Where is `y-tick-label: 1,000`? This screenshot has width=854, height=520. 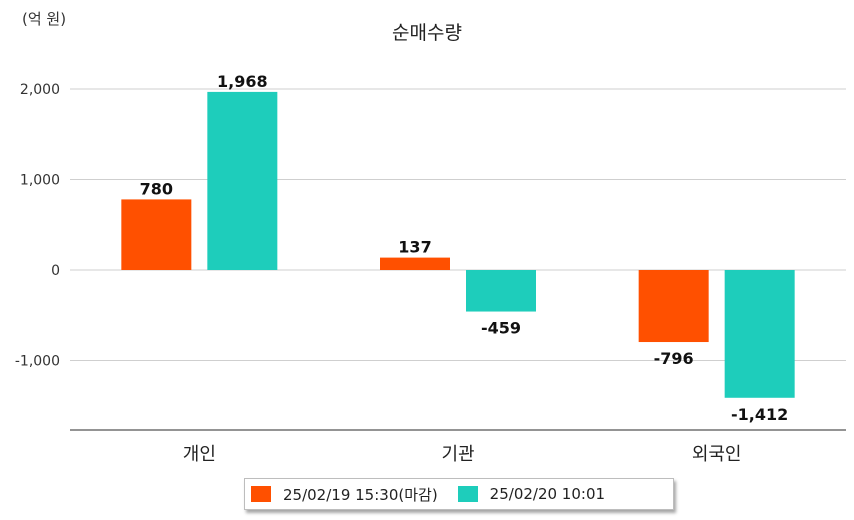
y-tick-label: 1,000 is located at coordinates (40, 181).